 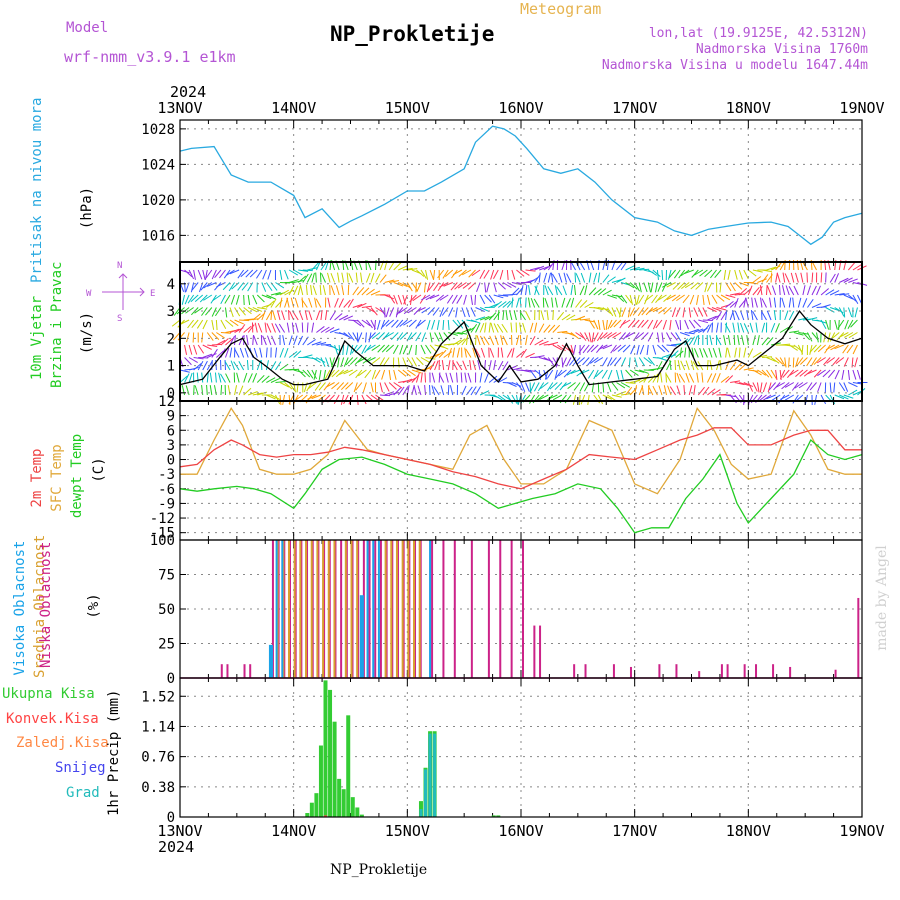 What do you see at coordinates (306, 609) in the screenshot?
I see `mid-cloud-bar` at bounding box center [306, 609].